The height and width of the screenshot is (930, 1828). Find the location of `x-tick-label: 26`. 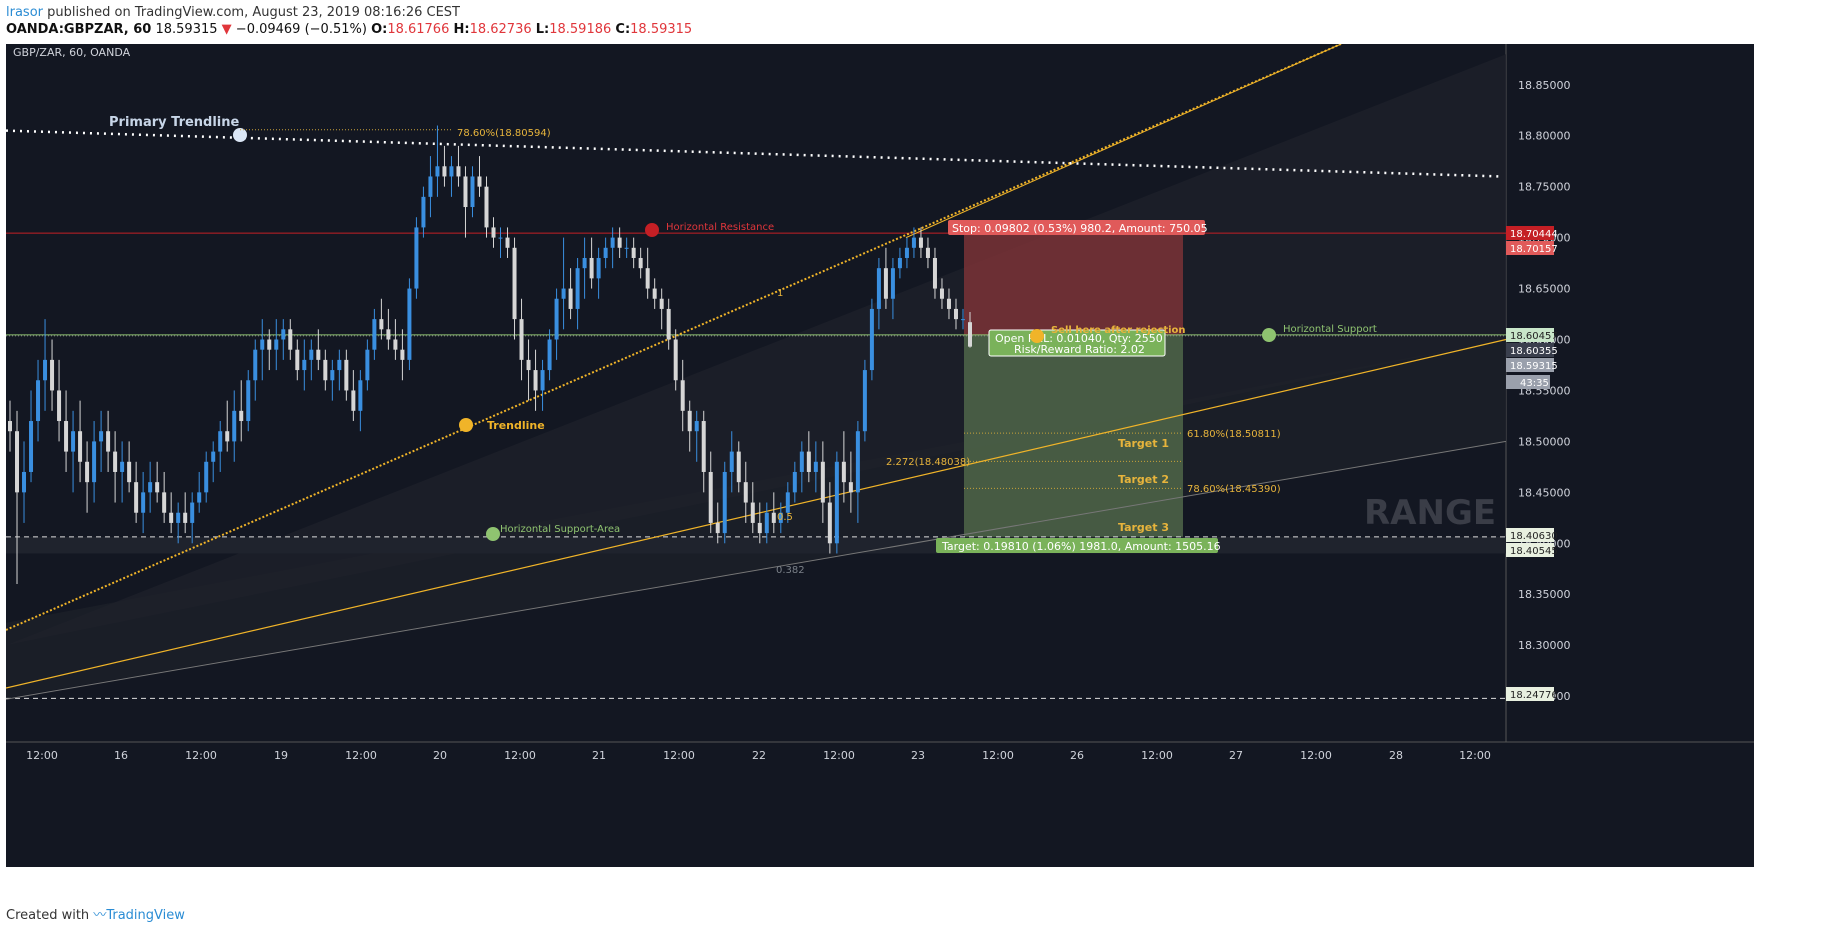

x-tick-label: 26 is located at coordinates (1077, 755).